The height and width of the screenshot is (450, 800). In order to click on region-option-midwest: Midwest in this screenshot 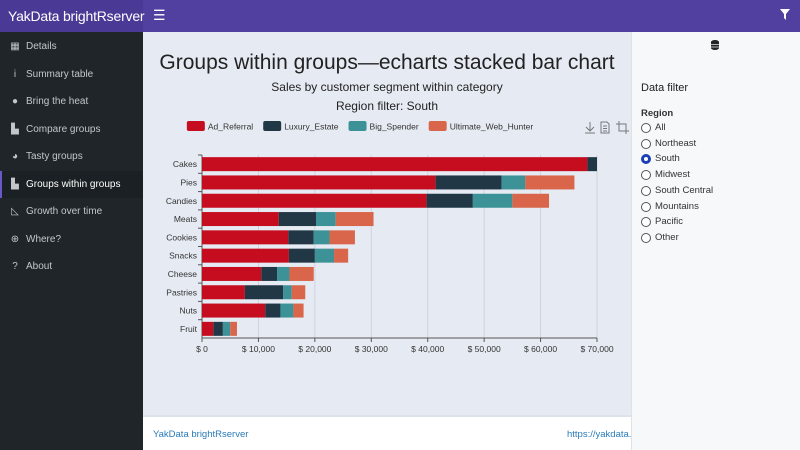, I will do `click(665, 175)`.